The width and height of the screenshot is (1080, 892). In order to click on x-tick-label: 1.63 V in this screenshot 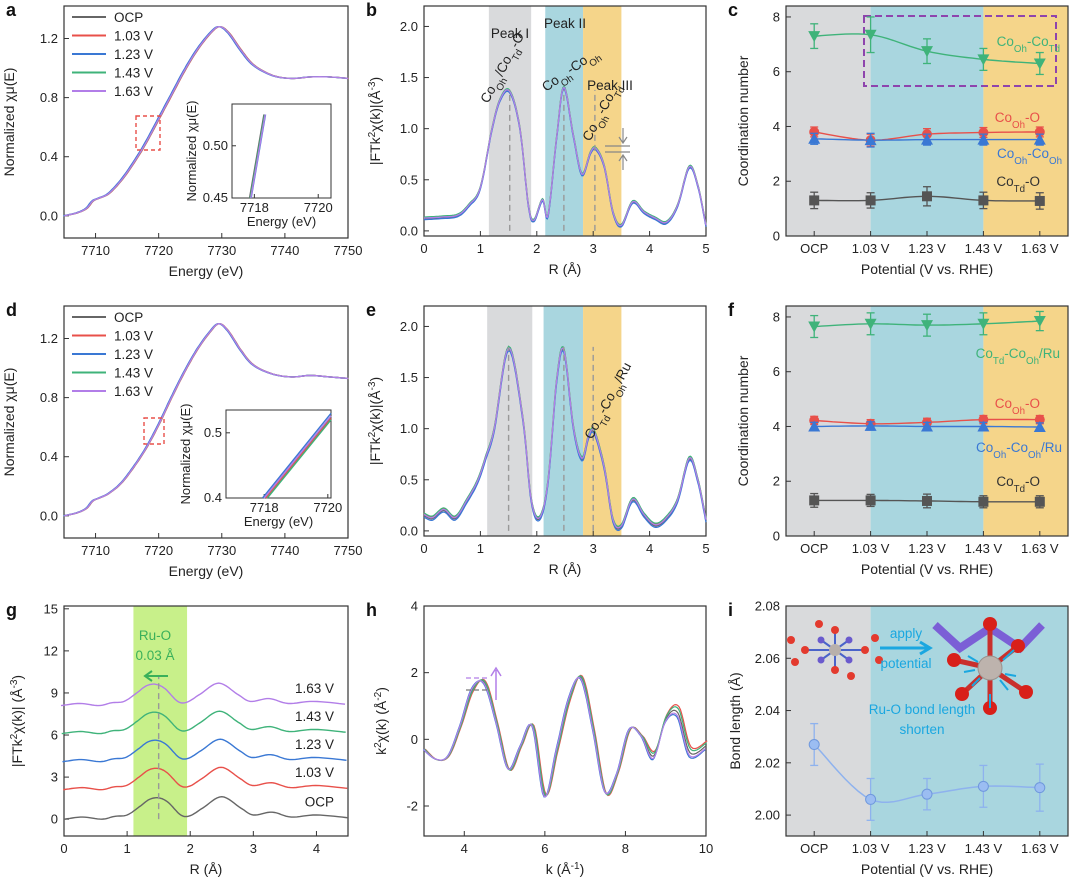, I will do `click(1040, 548)`.